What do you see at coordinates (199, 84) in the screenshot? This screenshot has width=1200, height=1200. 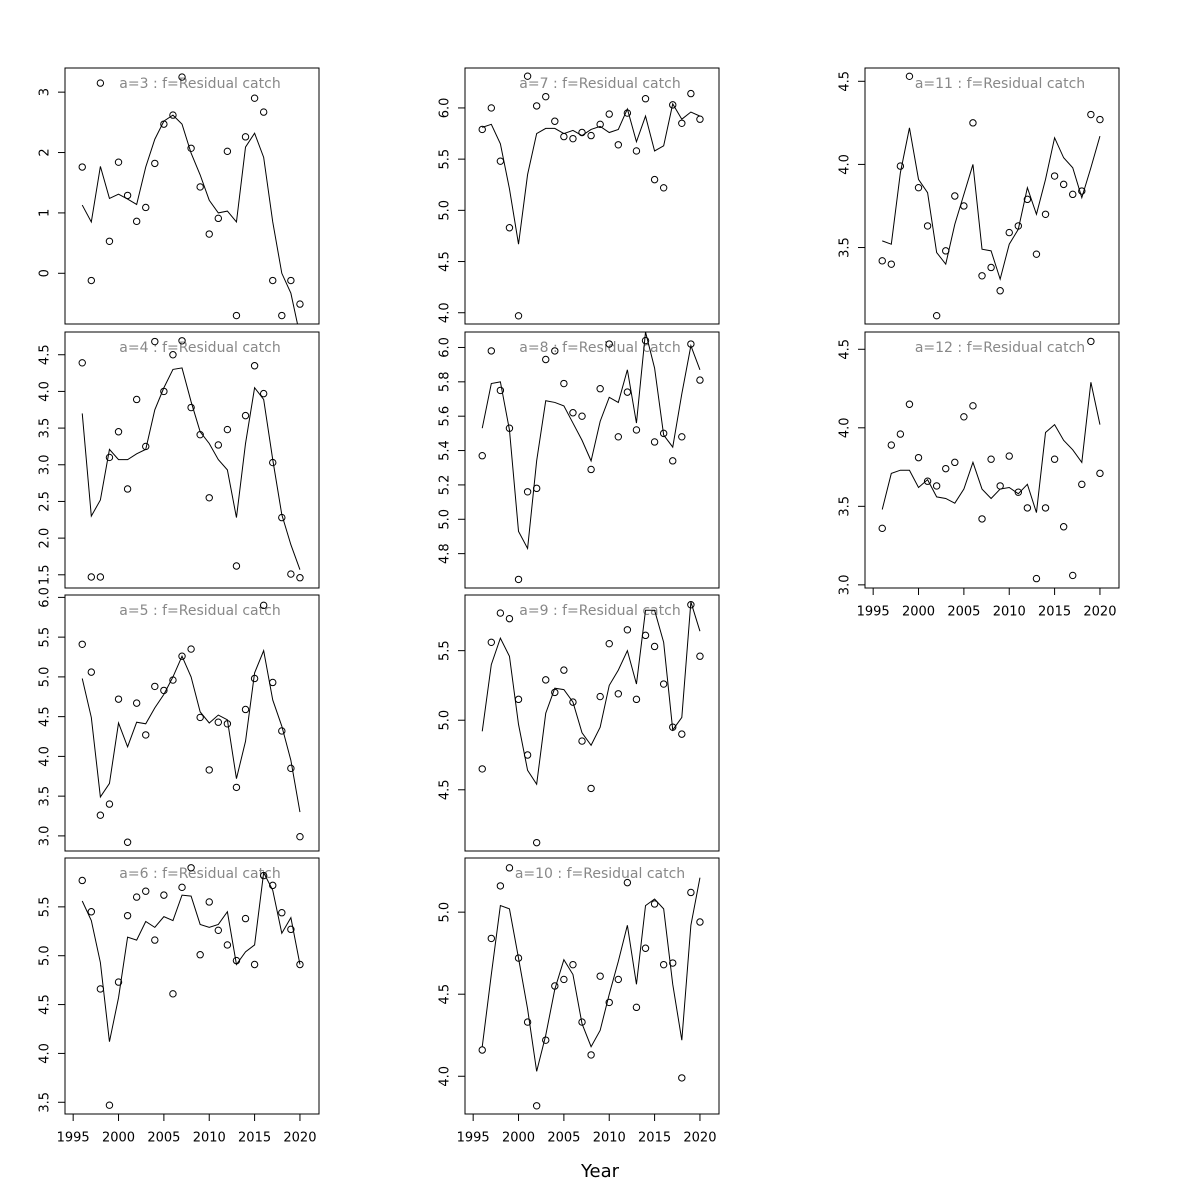 I see `panel-title: a=3 : f=Residual catch` at bounding box center [199, 84].